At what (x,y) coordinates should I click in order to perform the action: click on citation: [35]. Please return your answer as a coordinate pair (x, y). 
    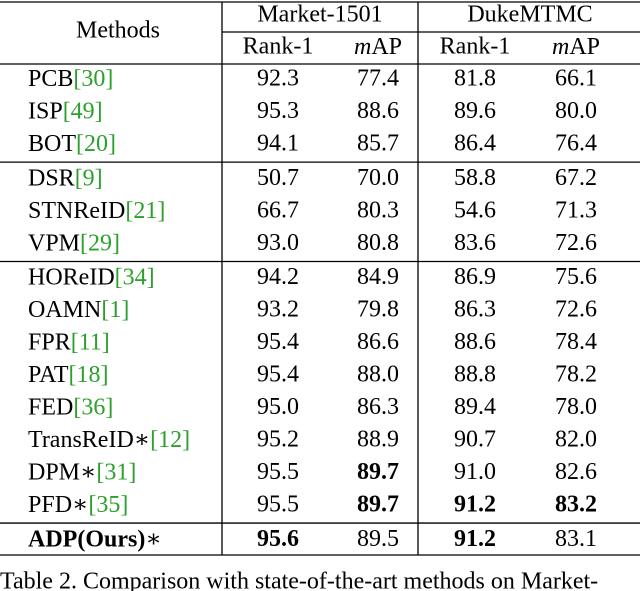
    Looking at the image, I should click on (108, 504).